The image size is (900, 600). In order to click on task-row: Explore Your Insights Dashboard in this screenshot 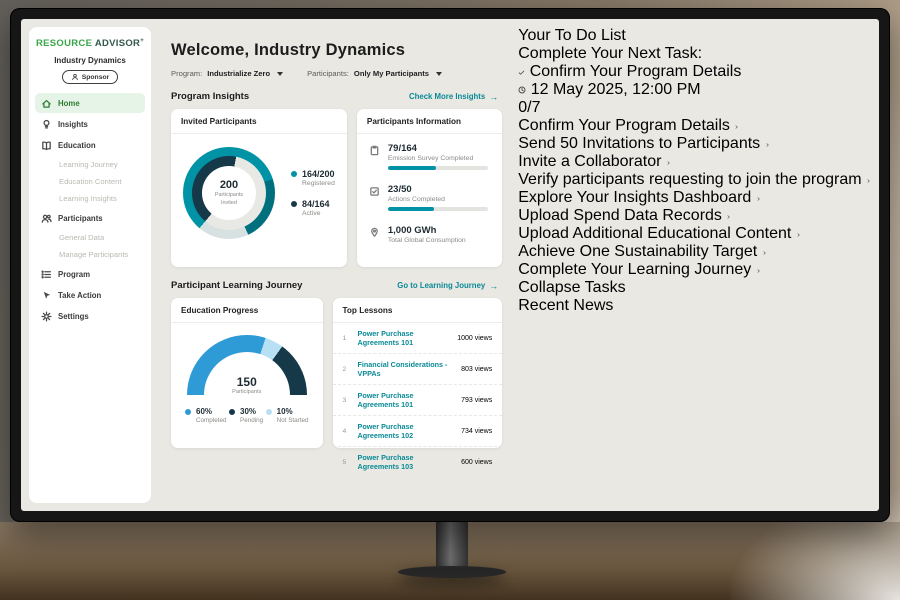, I will do `click(694, 198)`.